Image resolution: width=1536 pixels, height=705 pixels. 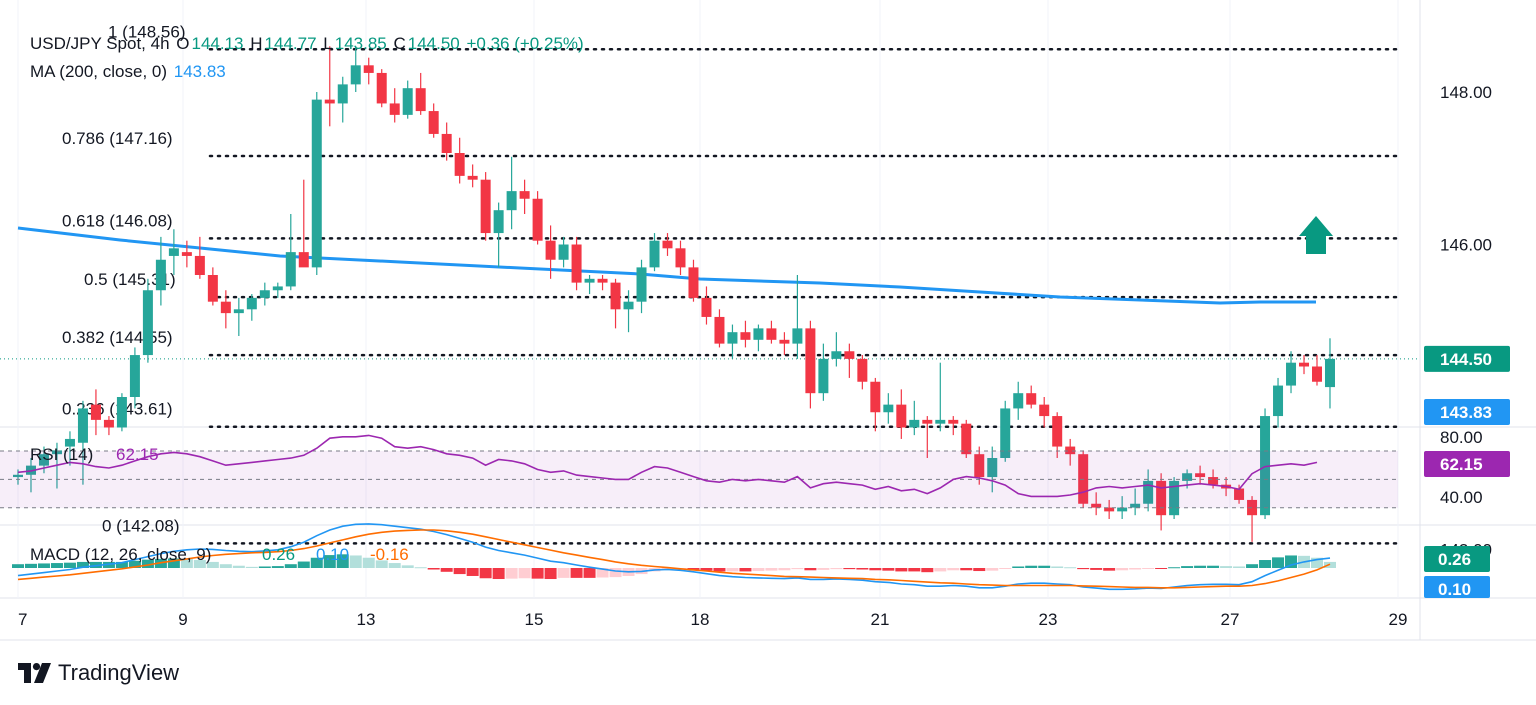 What do you see at coordinates (120, 554) in the screenshot?
I see `macd-label: MACD (12, 26, close, 9)` at bounding box center [120, 554].